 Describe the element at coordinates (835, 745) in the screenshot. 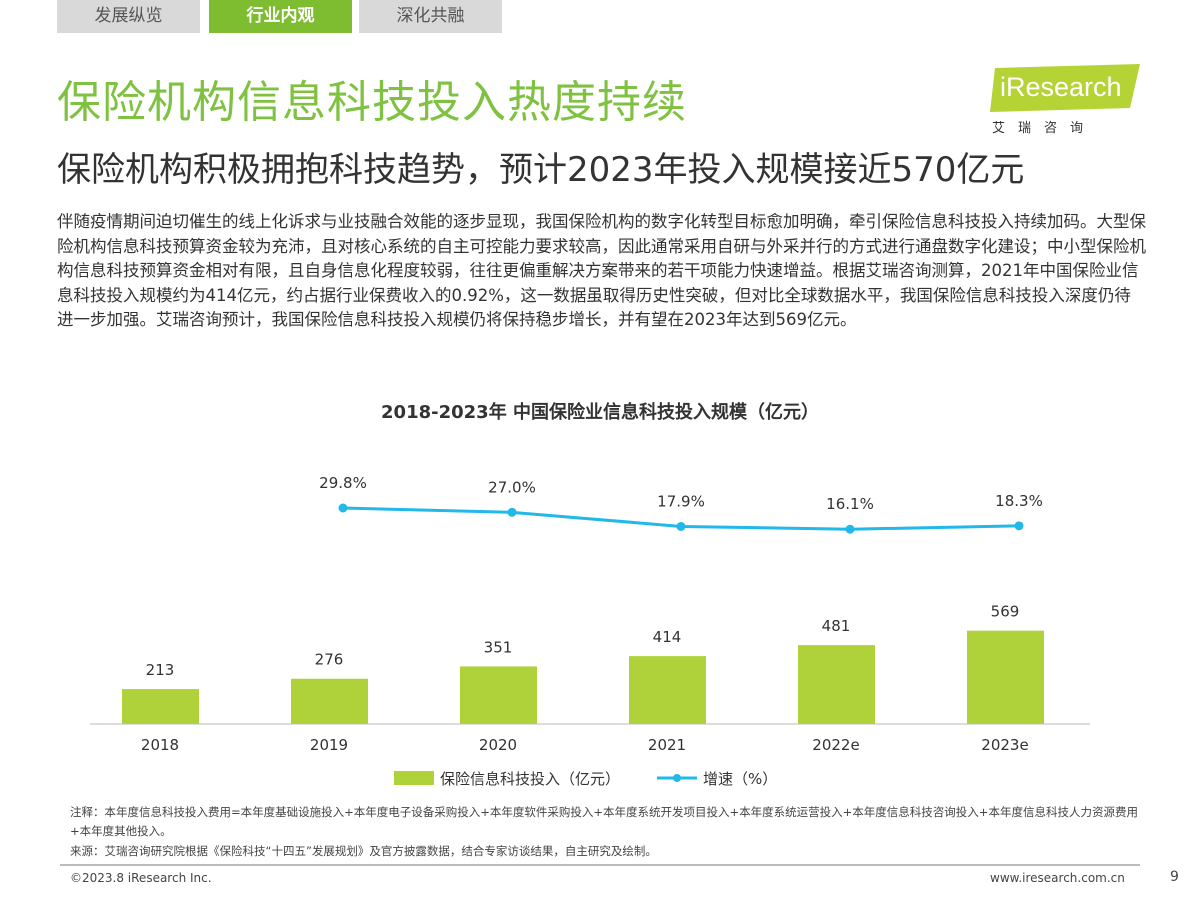

I see `x-tick-2022e: 2022e` at that location.